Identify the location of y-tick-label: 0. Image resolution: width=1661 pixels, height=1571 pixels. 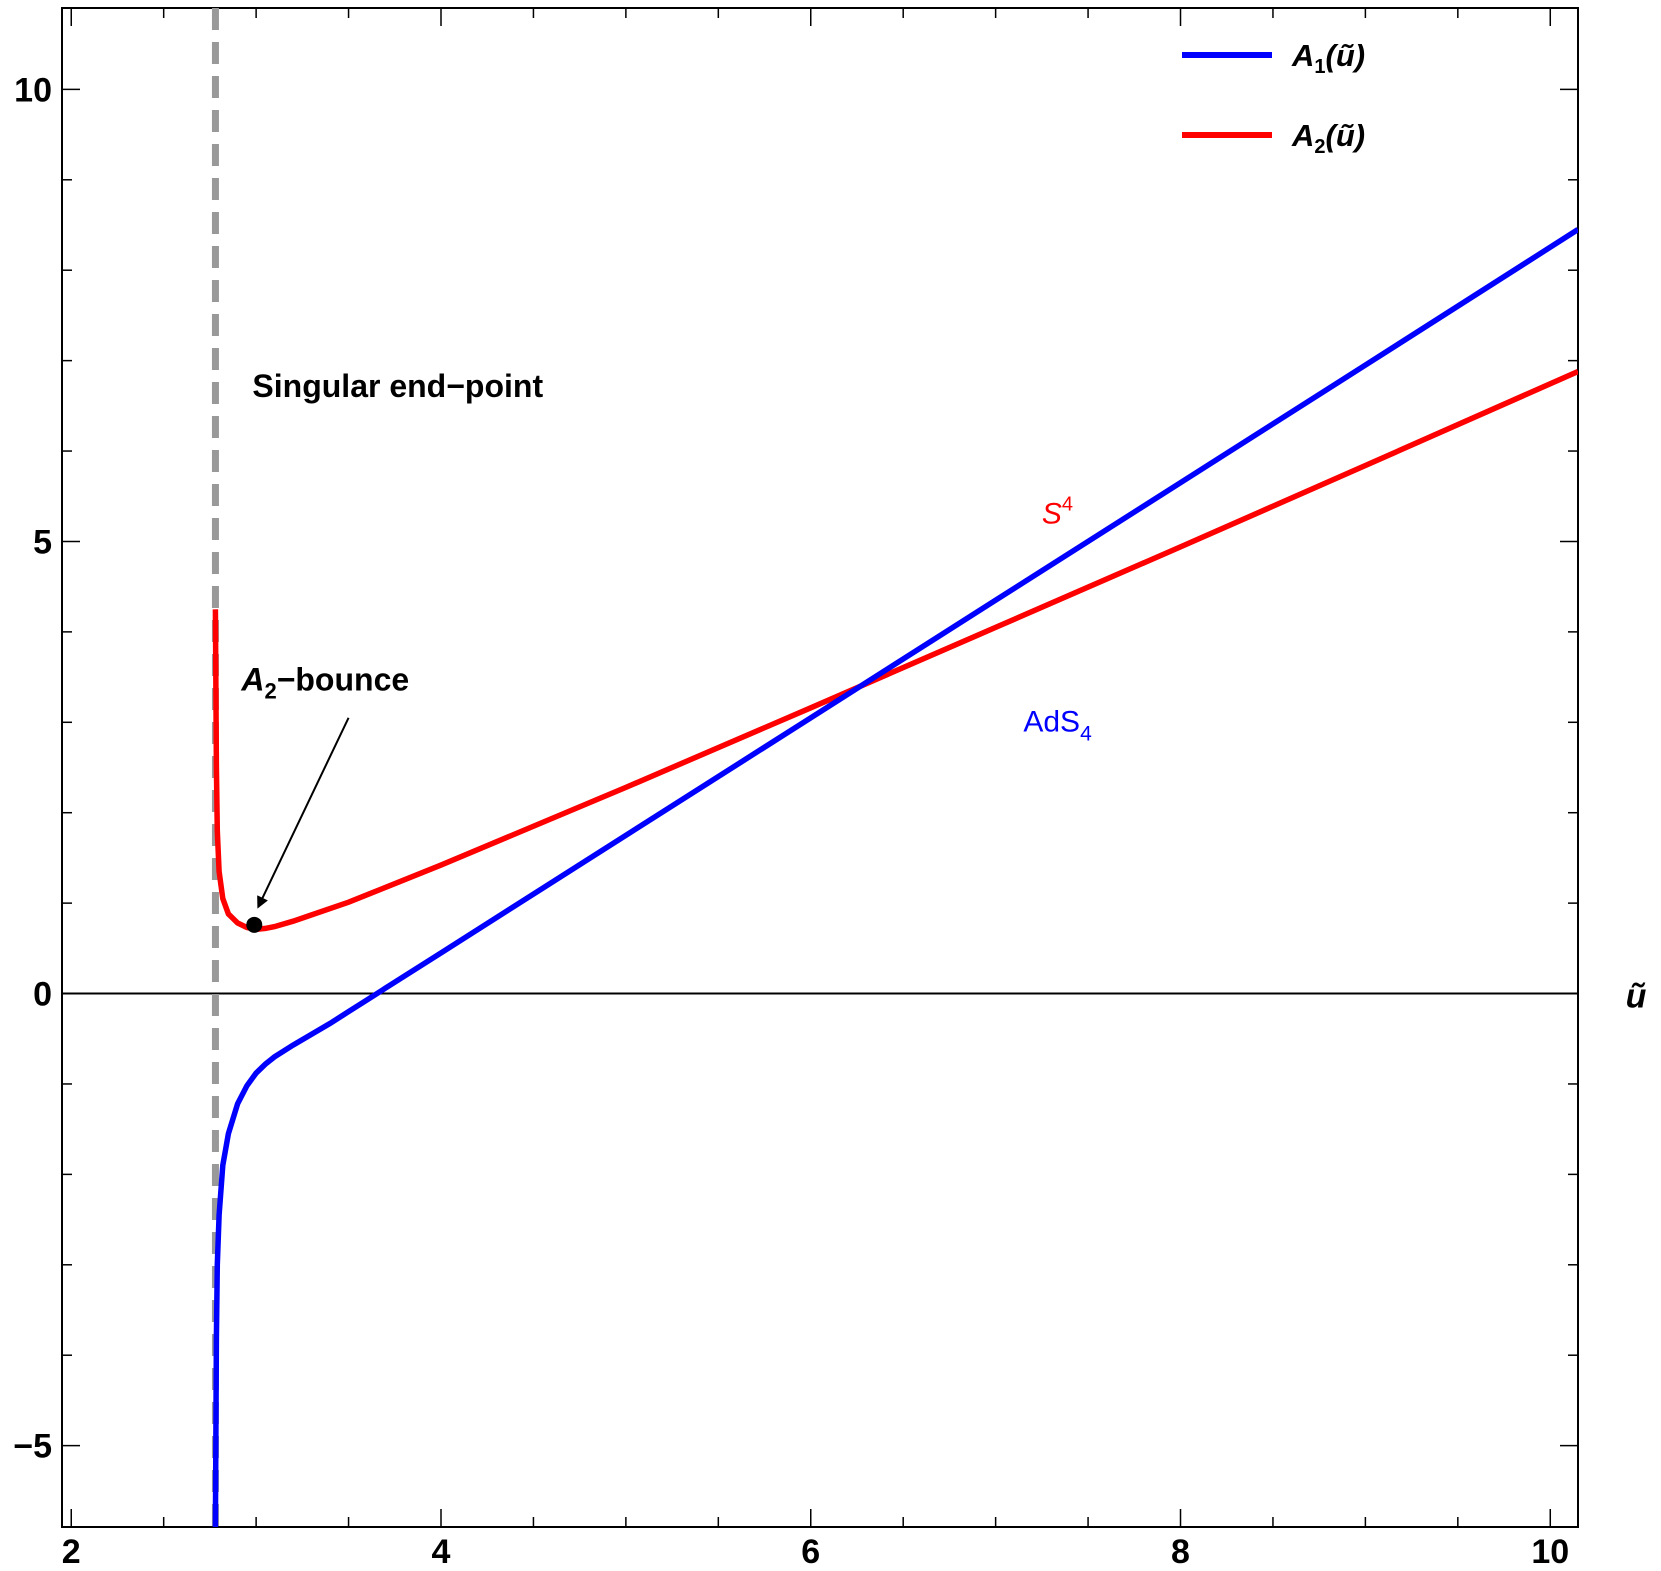
(42, 995).